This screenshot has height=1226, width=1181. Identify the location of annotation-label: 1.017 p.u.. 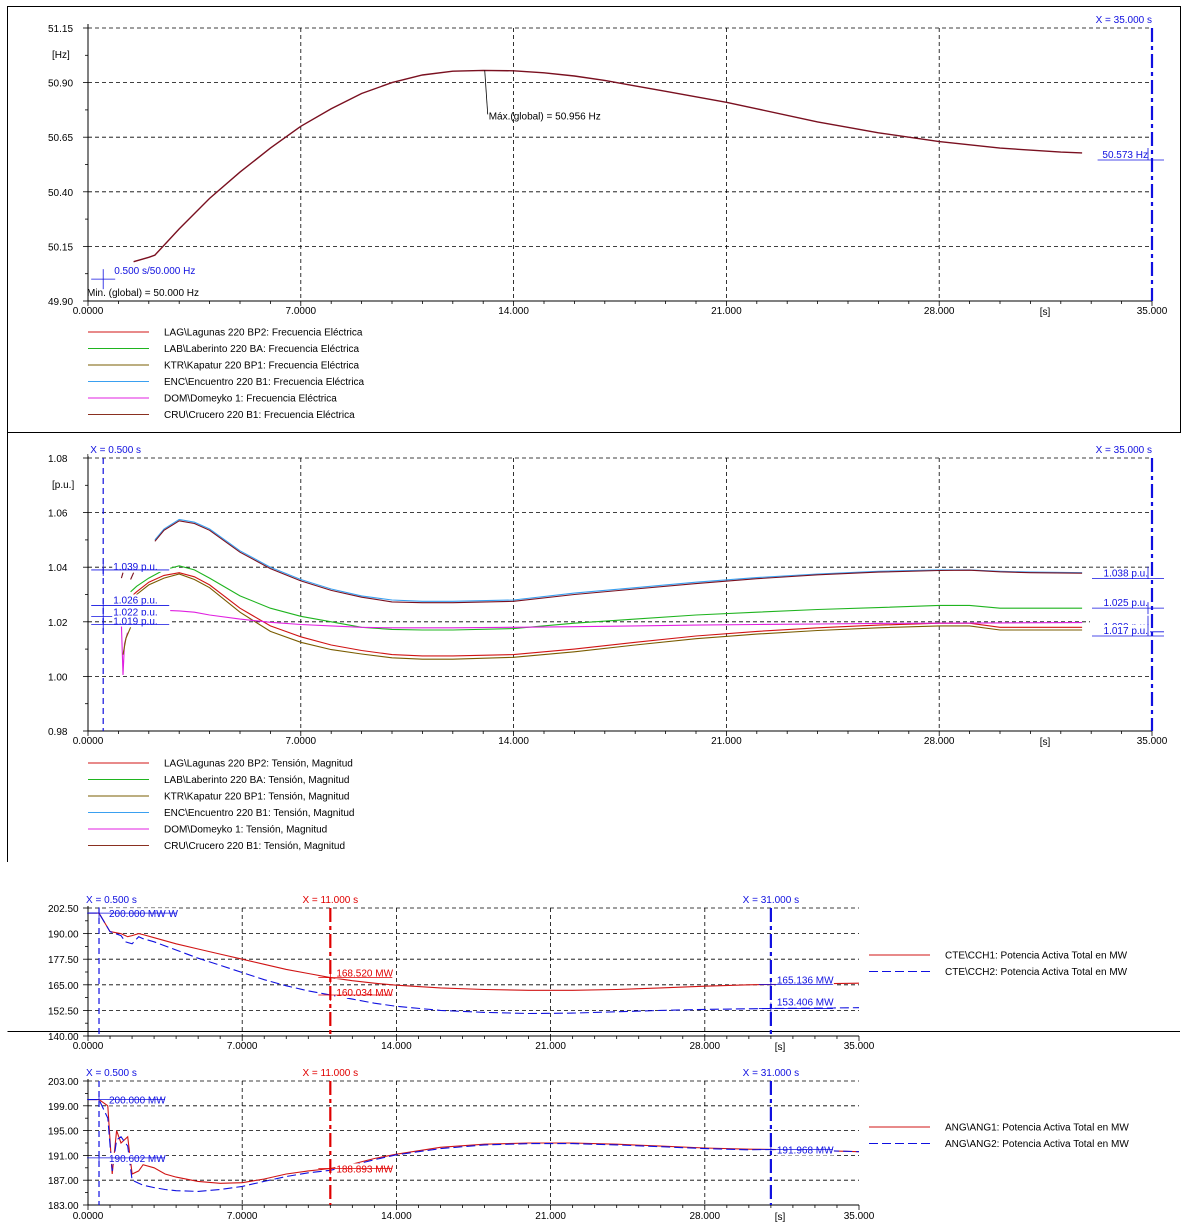
(1126, 631).